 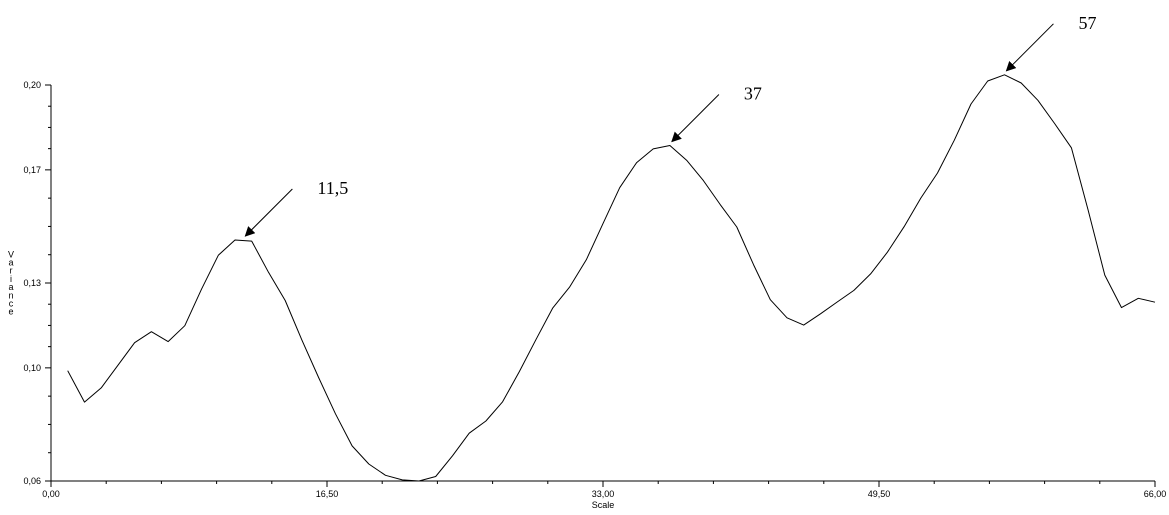 I want to click on y-axis-title-letter: i, so click(x=11, y=279).